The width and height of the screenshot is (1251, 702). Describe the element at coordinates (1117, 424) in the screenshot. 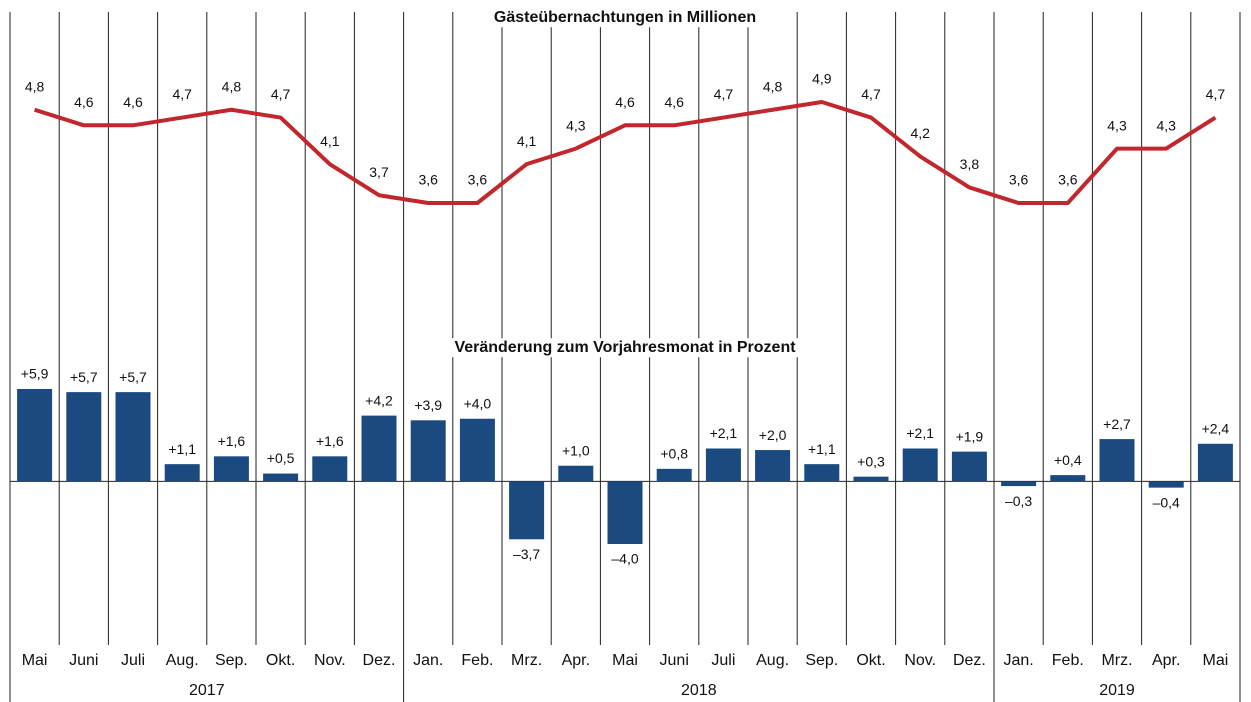

I see `value-label: +2,7` at that location.